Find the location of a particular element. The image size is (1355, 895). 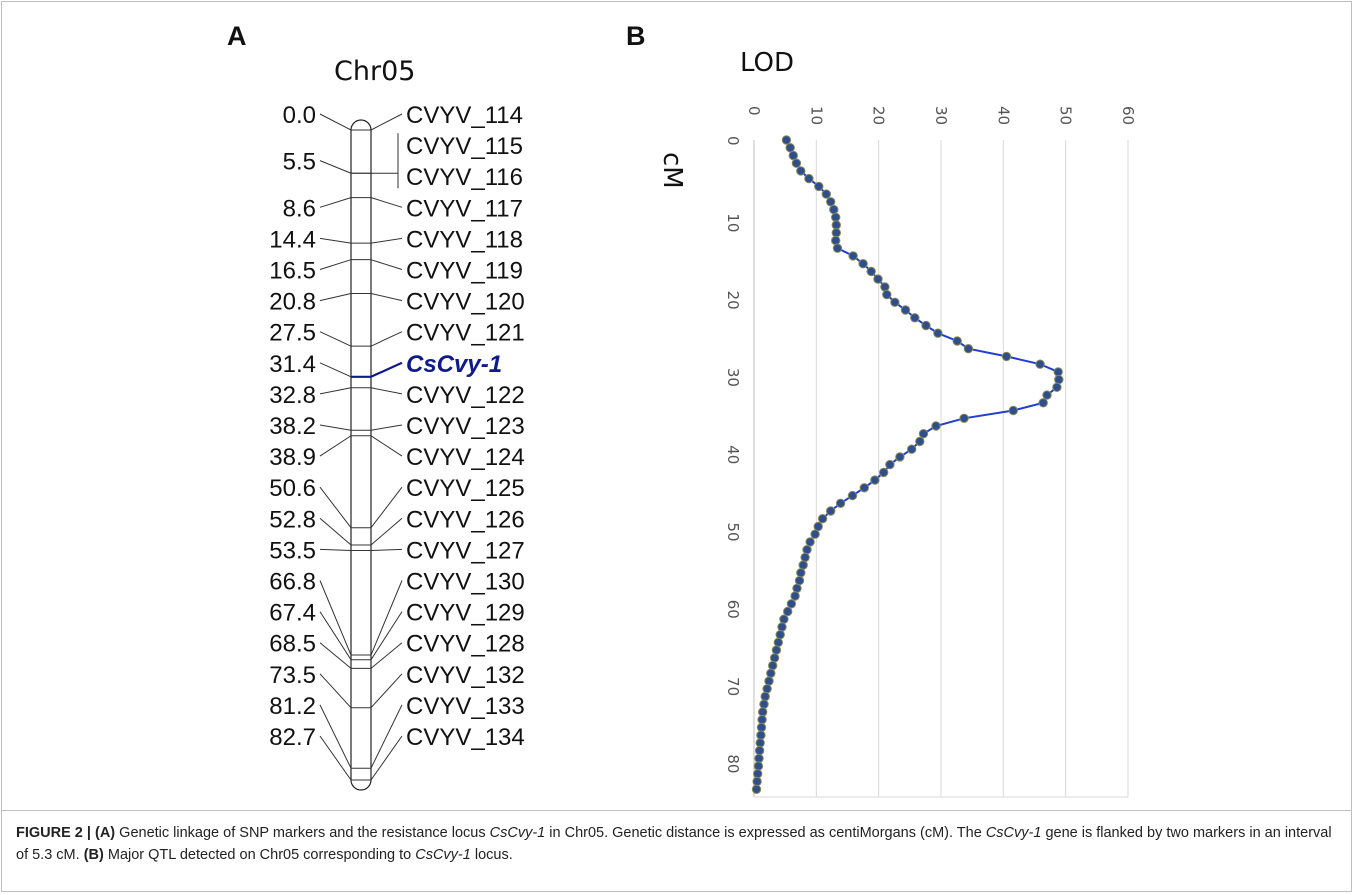

position-label: 38.9 is located at coordinates (292, 457).